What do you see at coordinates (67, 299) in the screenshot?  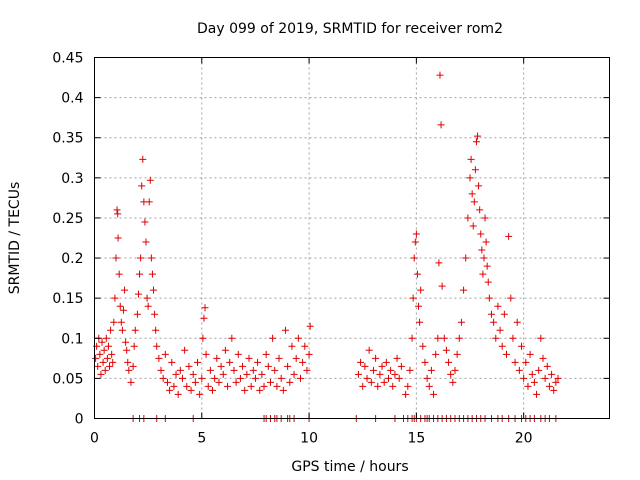 I see `y-tick-label: 0.15` at bounding box center [67, 299].